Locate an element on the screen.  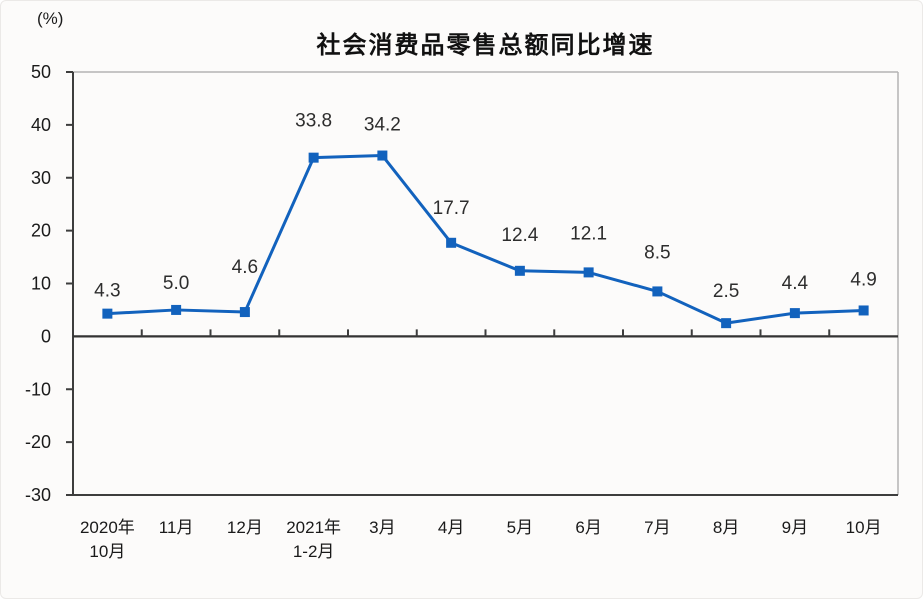
y-axis-label: -30 is located at coordinates (38, 495).